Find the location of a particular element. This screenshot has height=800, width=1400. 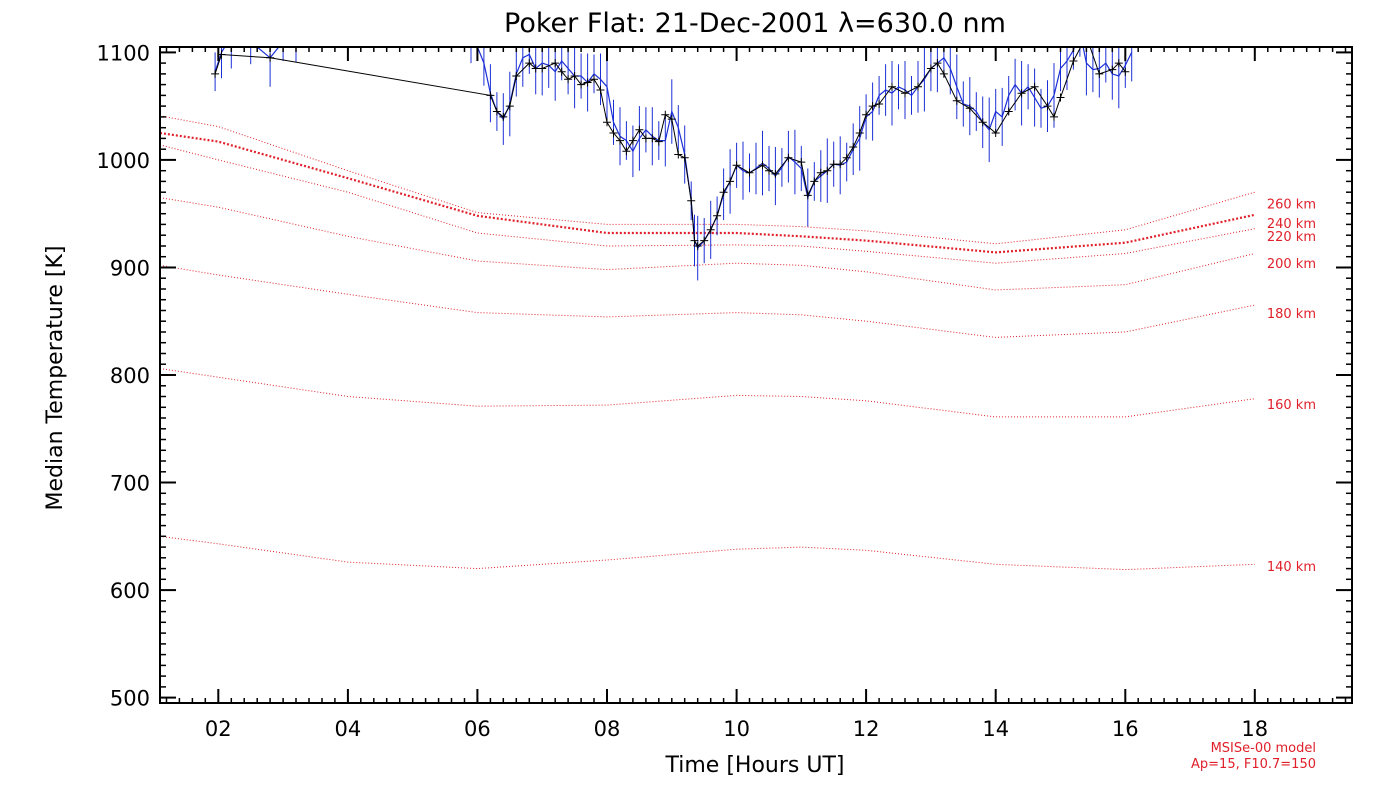

x-tick-label: 14 is located at coordinates (995, 729).